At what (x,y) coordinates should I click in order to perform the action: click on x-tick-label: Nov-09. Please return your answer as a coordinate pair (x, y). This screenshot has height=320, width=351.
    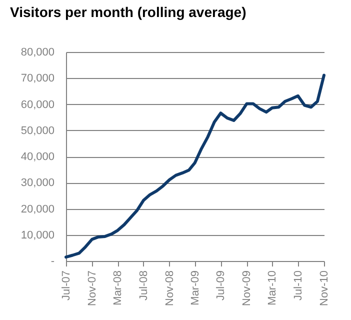
    Looking at the image, I should click on (247, 288).